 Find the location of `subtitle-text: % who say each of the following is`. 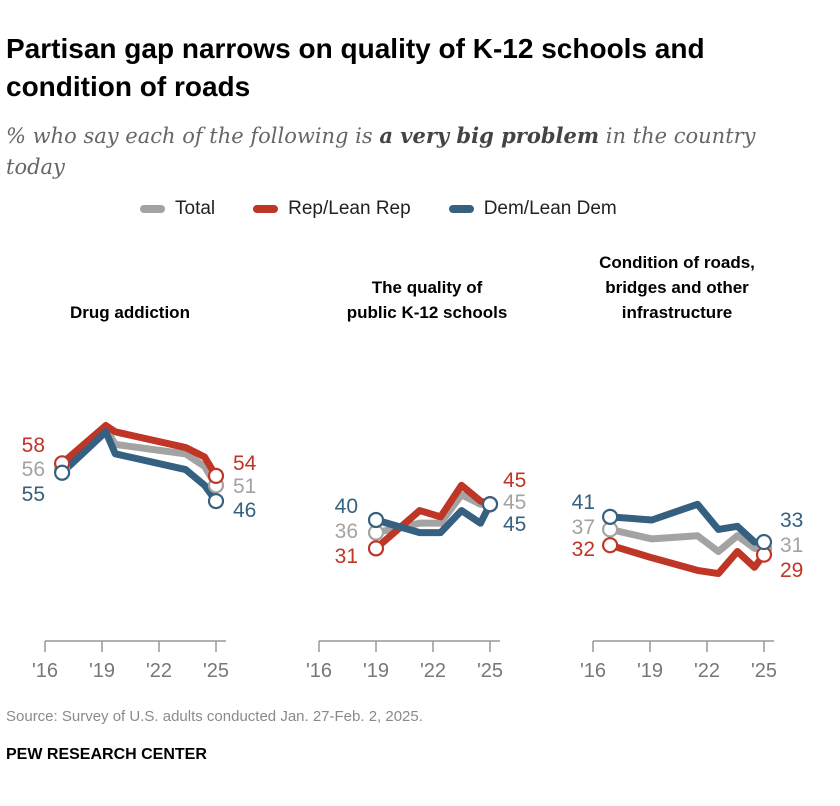

subtitle-text: % who say each of the following is is located at coordinates (193, 136).